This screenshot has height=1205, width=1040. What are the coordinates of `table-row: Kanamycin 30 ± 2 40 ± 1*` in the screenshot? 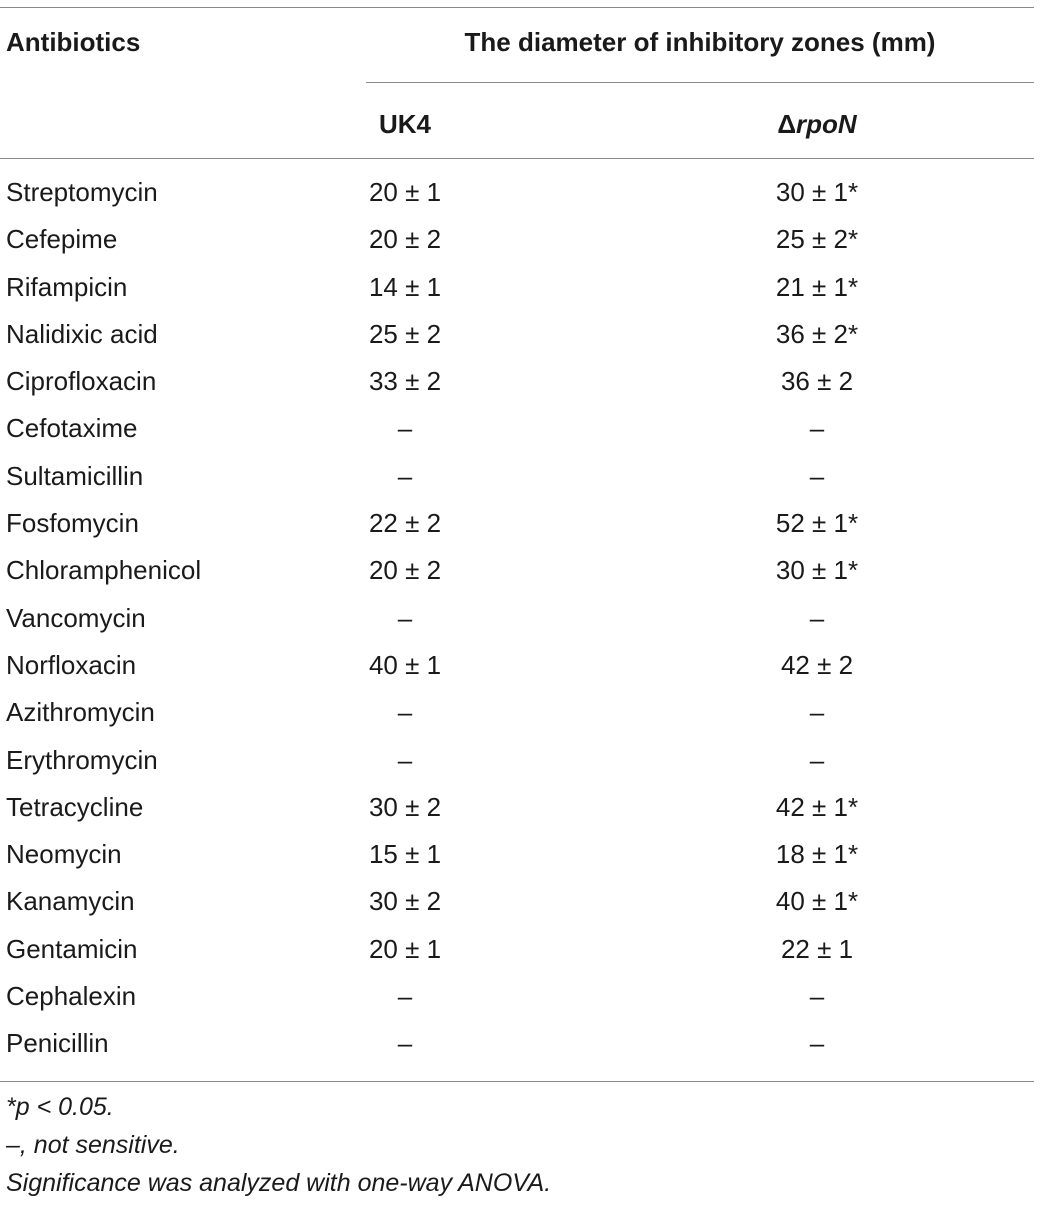 It's located at (520, 902).